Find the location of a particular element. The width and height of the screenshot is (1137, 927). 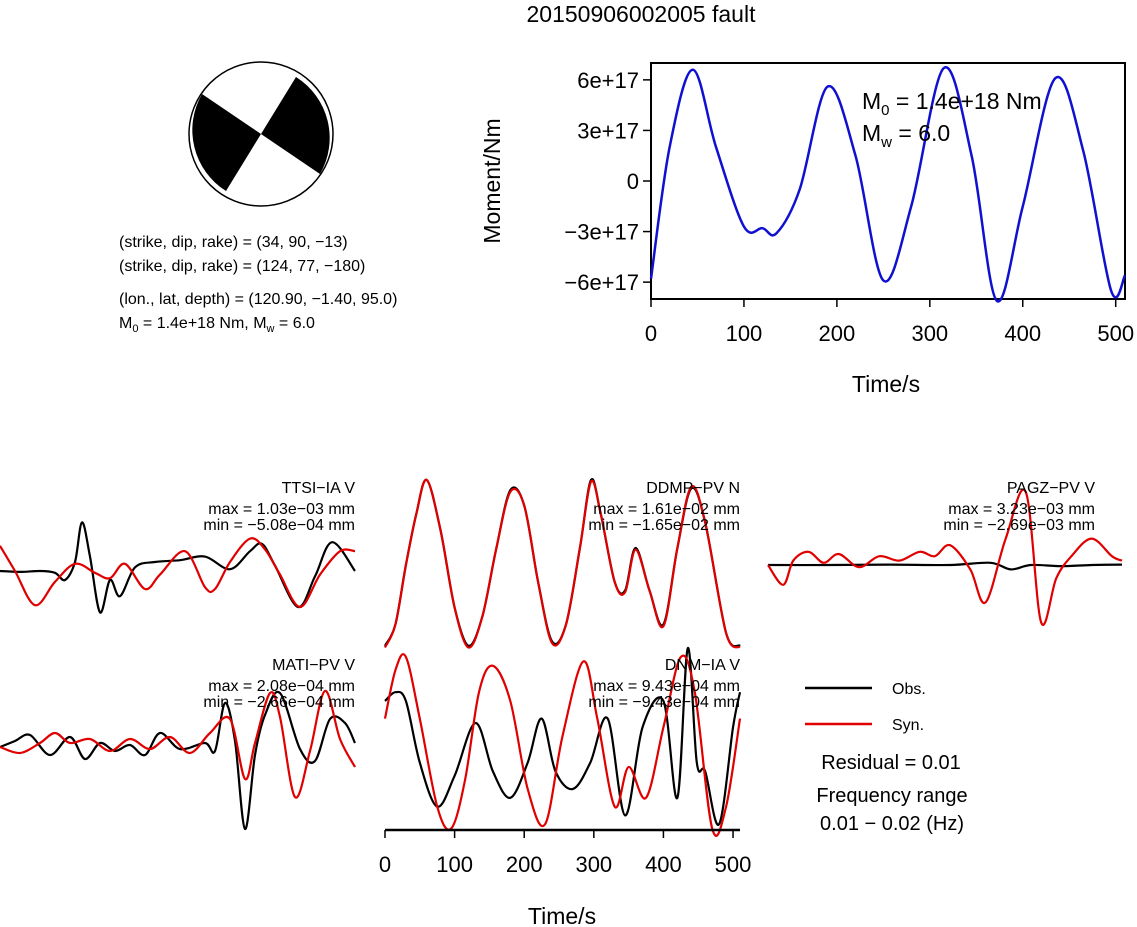

min-amplitude: min = −9.43e−04 mm is located at coordinates (664, 702).